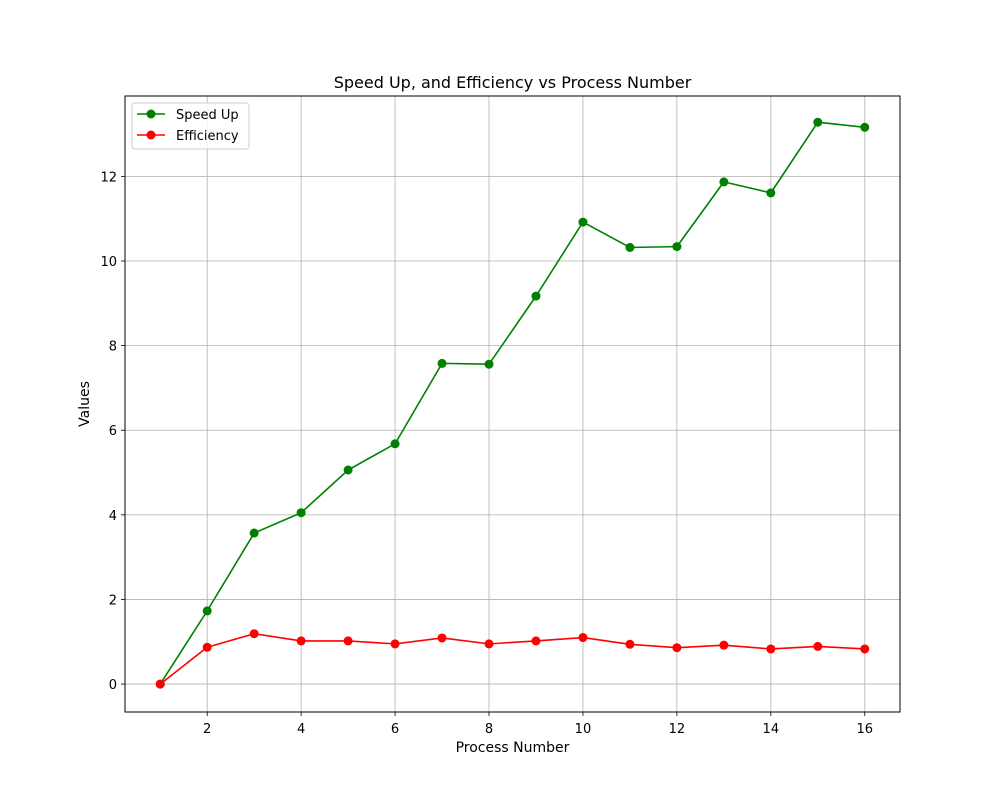 The height and width of the screenshot is (800, 1000). What do you see at coordinates (771, 729) in the screenshot?
I see `x-tick-label: 14` at bounding box center [771, 729].